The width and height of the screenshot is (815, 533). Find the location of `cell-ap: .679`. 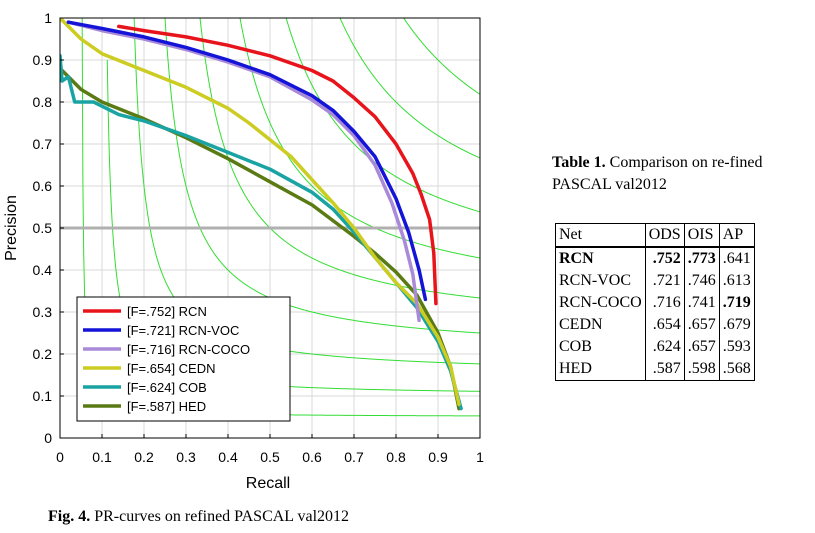

cell-ap: .679 is located at coordinates (736, 325).